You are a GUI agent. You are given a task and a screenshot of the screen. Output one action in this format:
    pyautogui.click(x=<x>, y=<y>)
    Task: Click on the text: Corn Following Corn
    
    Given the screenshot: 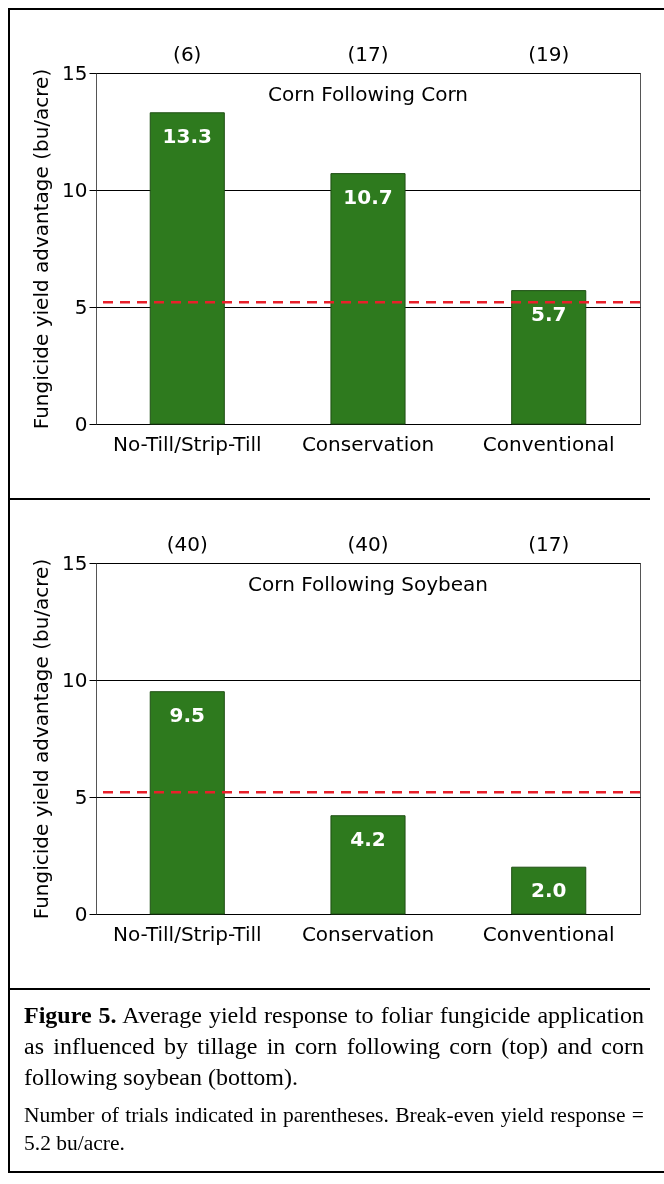 What is the action you would take?
    pyautogui.click(x=368, y=94)
    